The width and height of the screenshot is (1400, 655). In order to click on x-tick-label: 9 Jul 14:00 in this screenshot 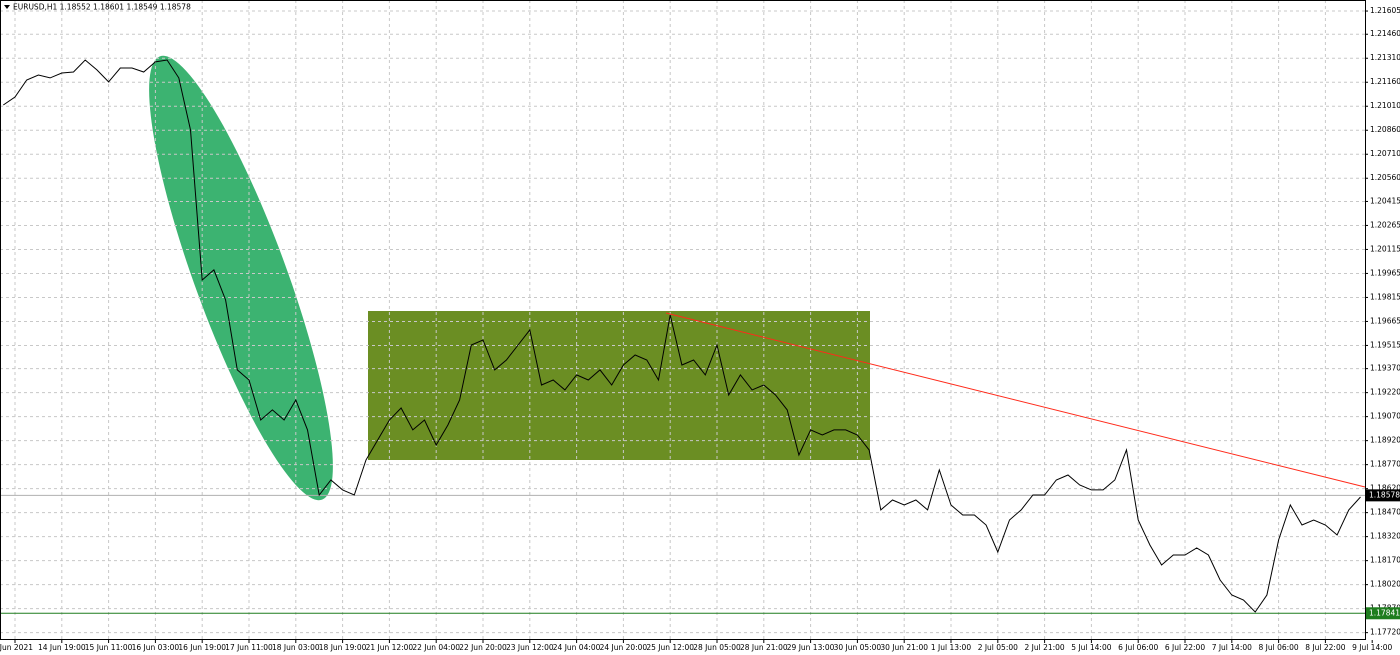, I will do `click(1372, 647)`.